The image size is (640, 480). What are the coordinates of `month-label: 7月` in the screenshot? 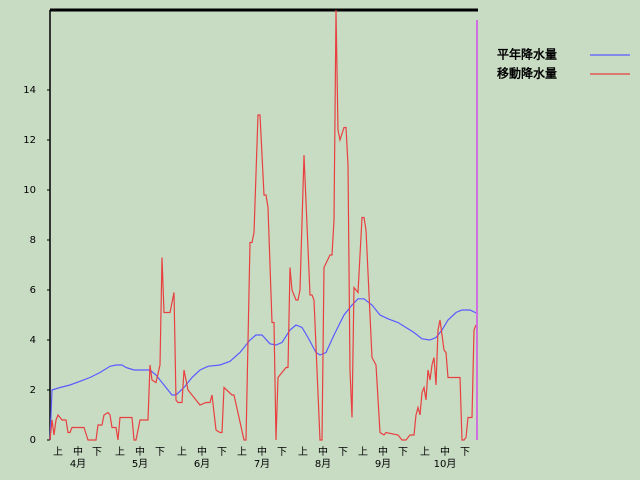 It's located at (262, 464).